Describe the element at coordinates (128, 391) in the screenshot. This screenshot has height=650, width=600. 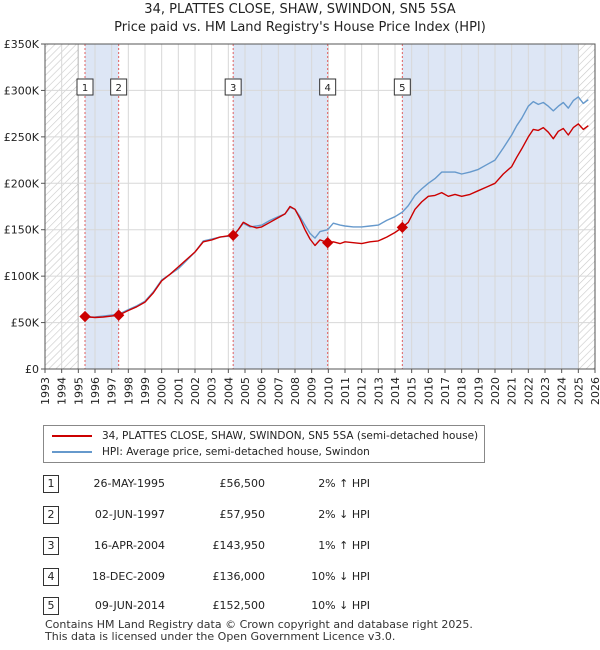
I see `x-tick-label: 1998` at that location.